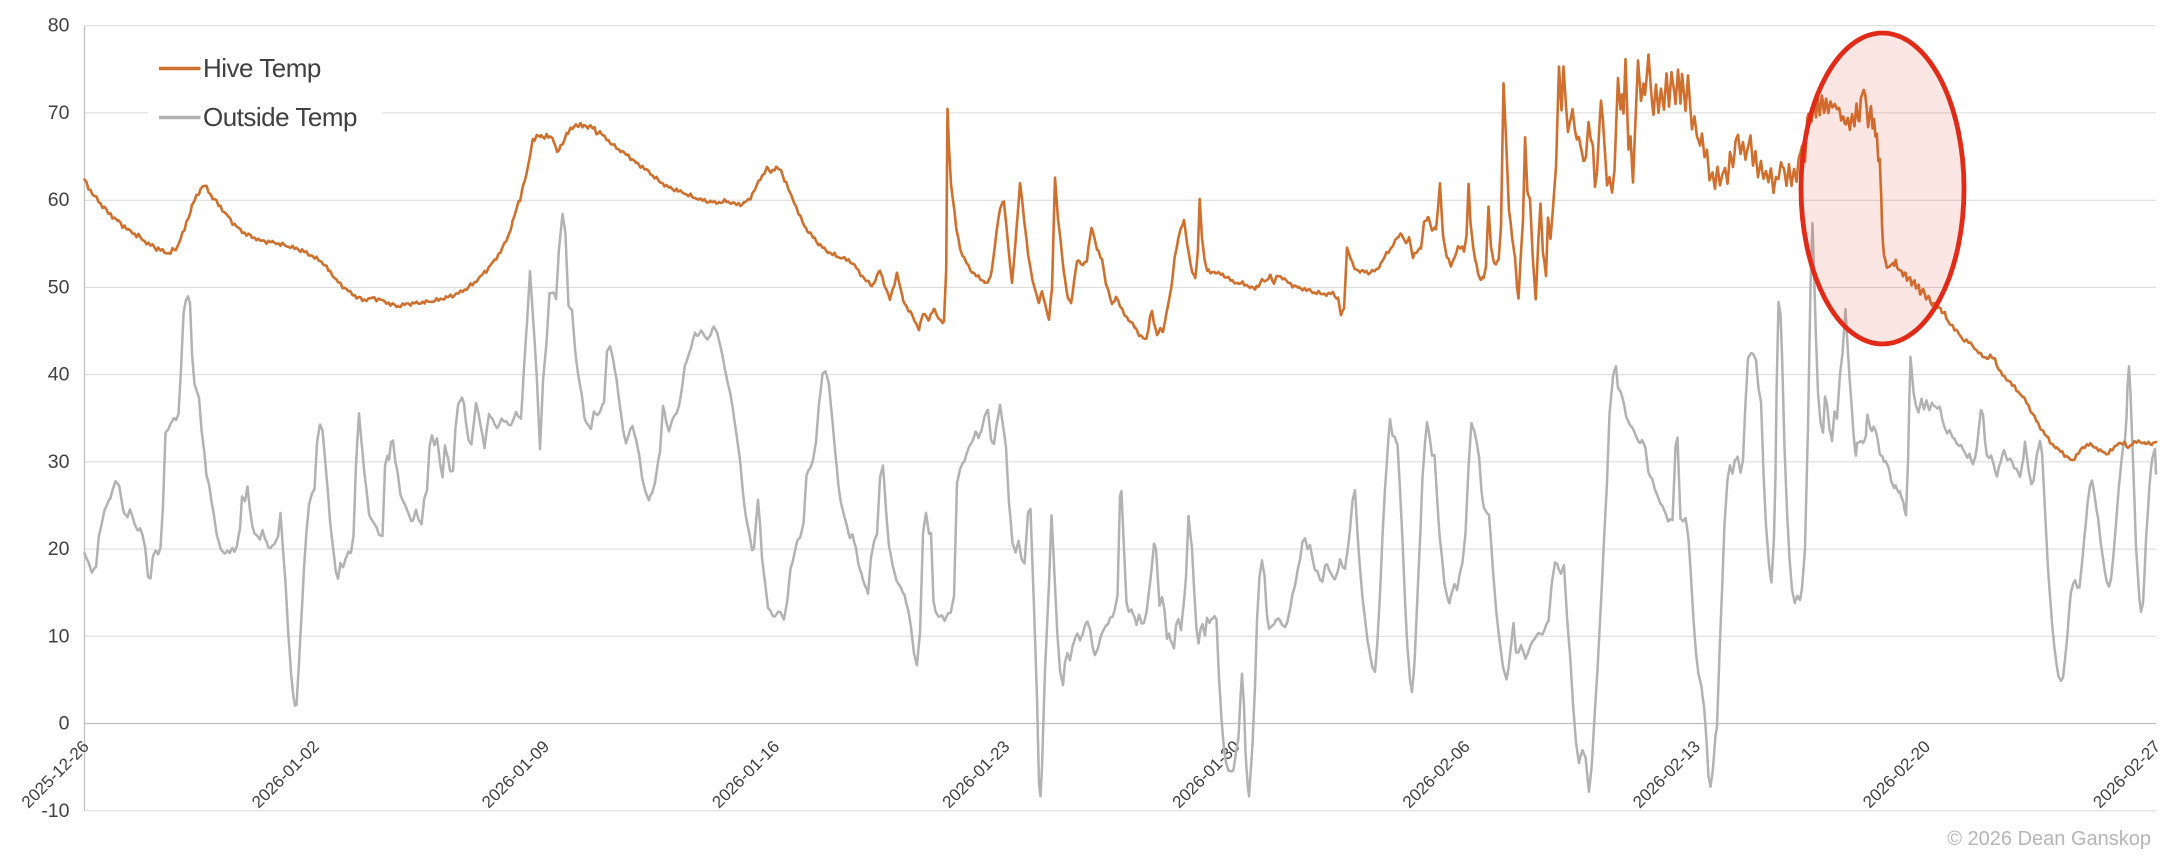  I want to click on svg-text: 40, so click(59, 375).